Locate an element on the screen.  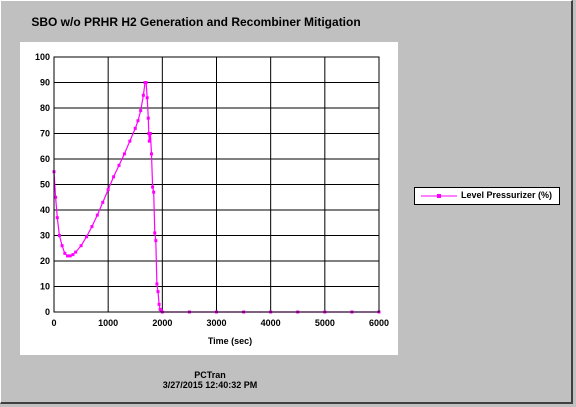
y-tick-label: 100 is located at coordinates (42, 57).